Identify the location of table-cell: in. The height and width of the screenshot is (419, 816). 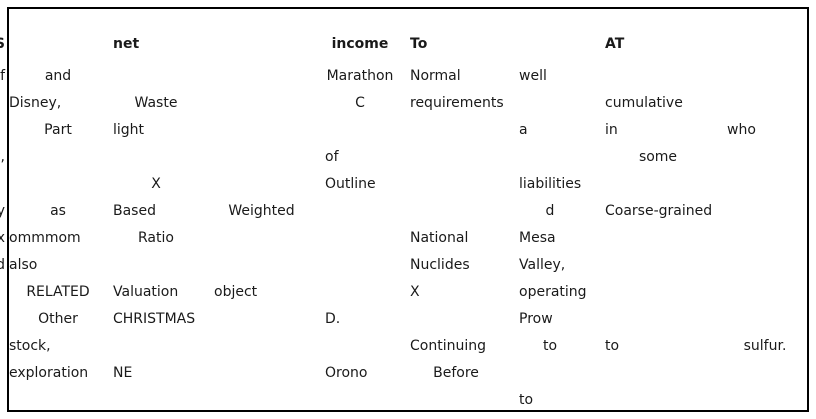
(611, 130).